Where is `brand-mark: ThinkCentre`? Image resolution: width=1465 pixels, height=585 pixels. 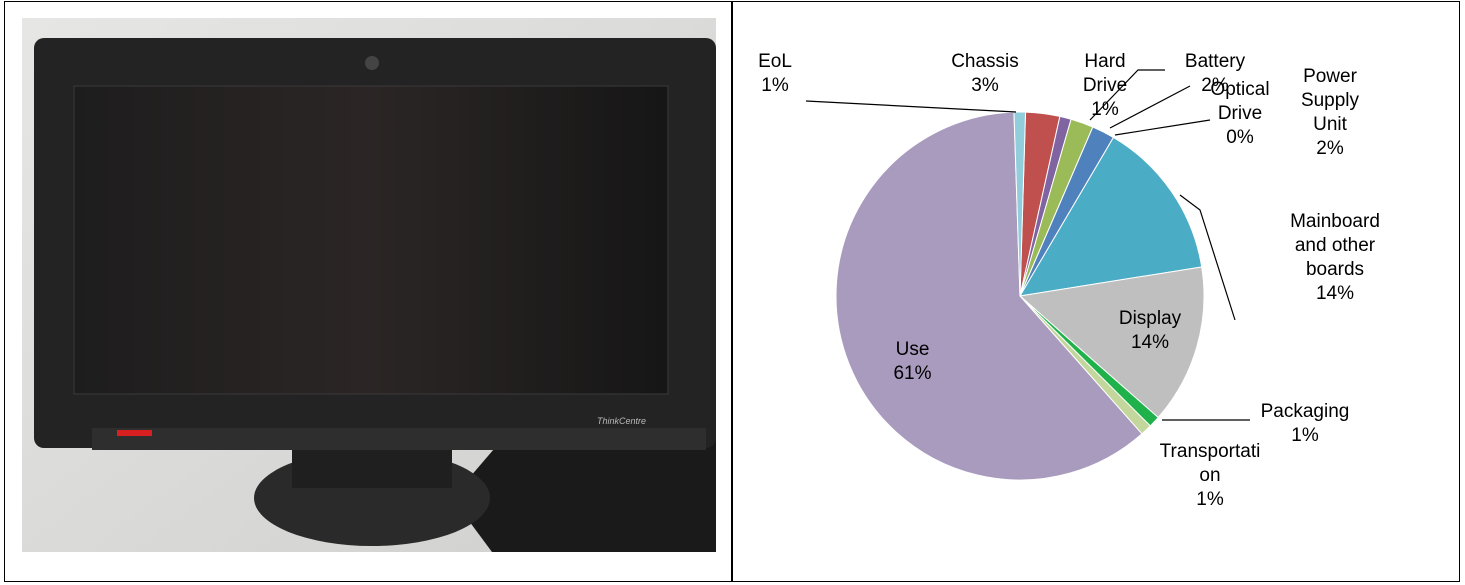
brand-mark: ThinkCentre is located at coordinates (621, 421).